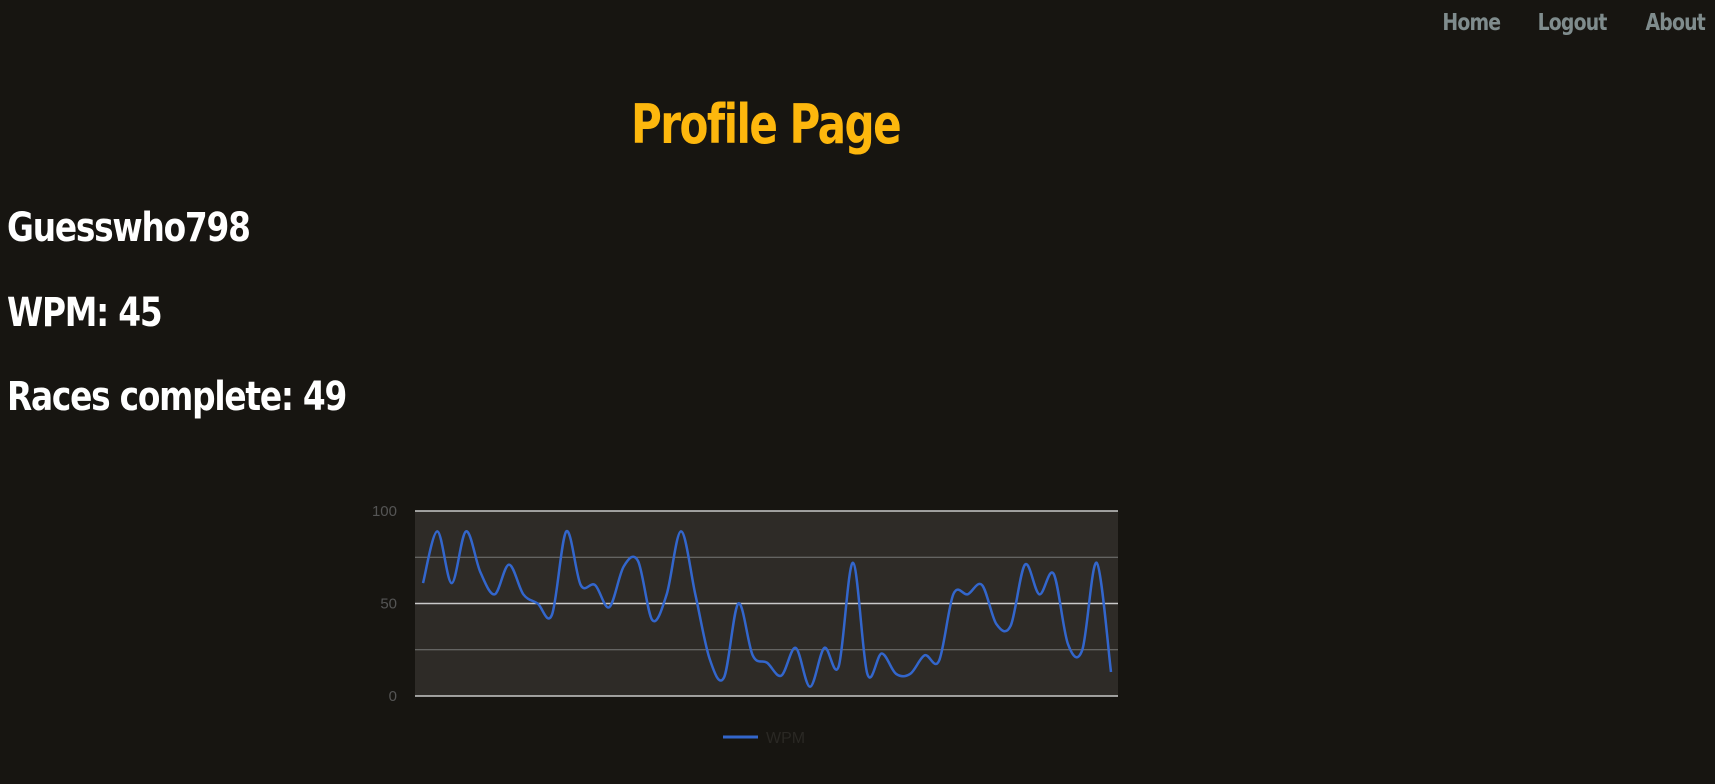  What do you see at coordinates (384, 511) in the screenshot?
I see `chart-y-tick-label: 100` at bounding box center [384, 511].